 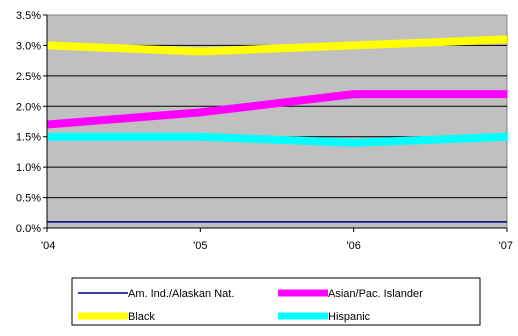 I want to click on series-line-asian-pac-islander, so click(x=276, y=109).